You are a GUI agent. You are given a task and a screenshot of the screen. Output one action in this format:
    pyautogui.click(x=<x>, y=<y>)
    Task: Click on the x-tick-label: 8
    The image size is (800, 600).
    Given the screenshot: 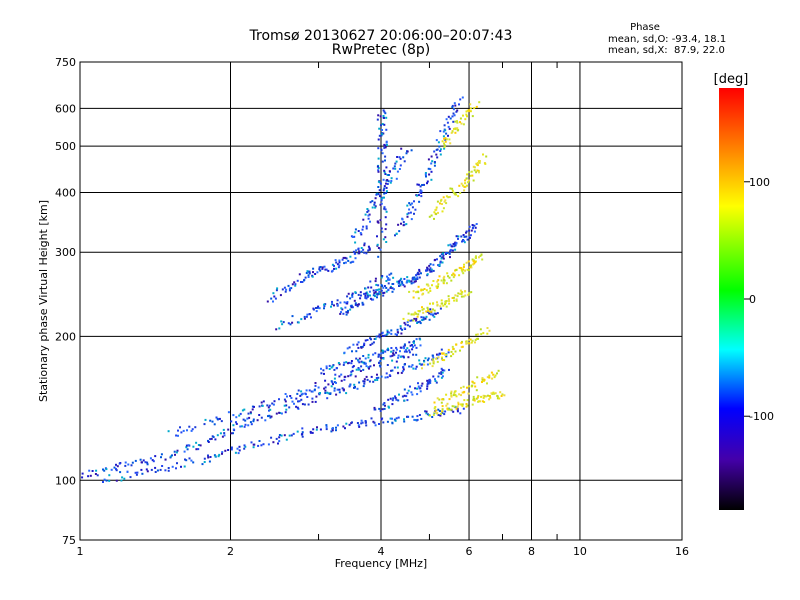 What is the action you would take?
    pyautogui.click(x=531, y=551)
    